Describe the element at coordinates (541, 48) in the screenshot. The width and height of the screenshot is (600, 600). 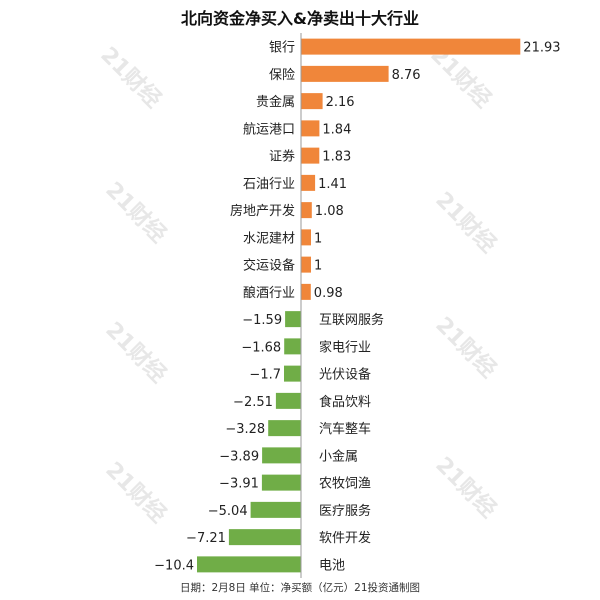
I see `value-label: 21.93` at that location.